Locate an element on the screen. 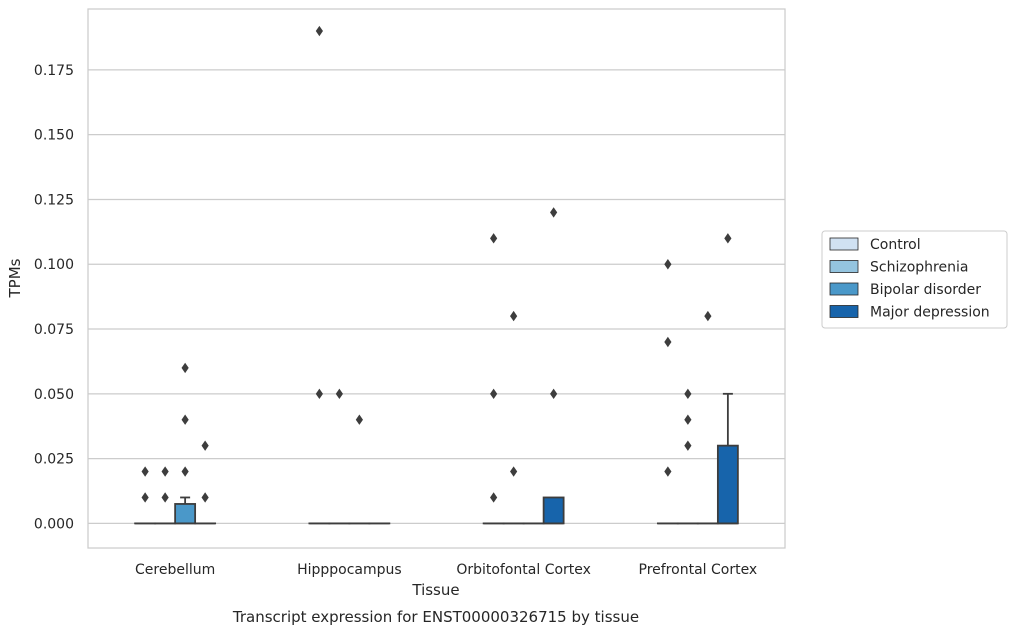 Image resolution: width=1017 pixels, height=634 pixels. legend-label: Schizophrenia is located at coordinates (919, 268).